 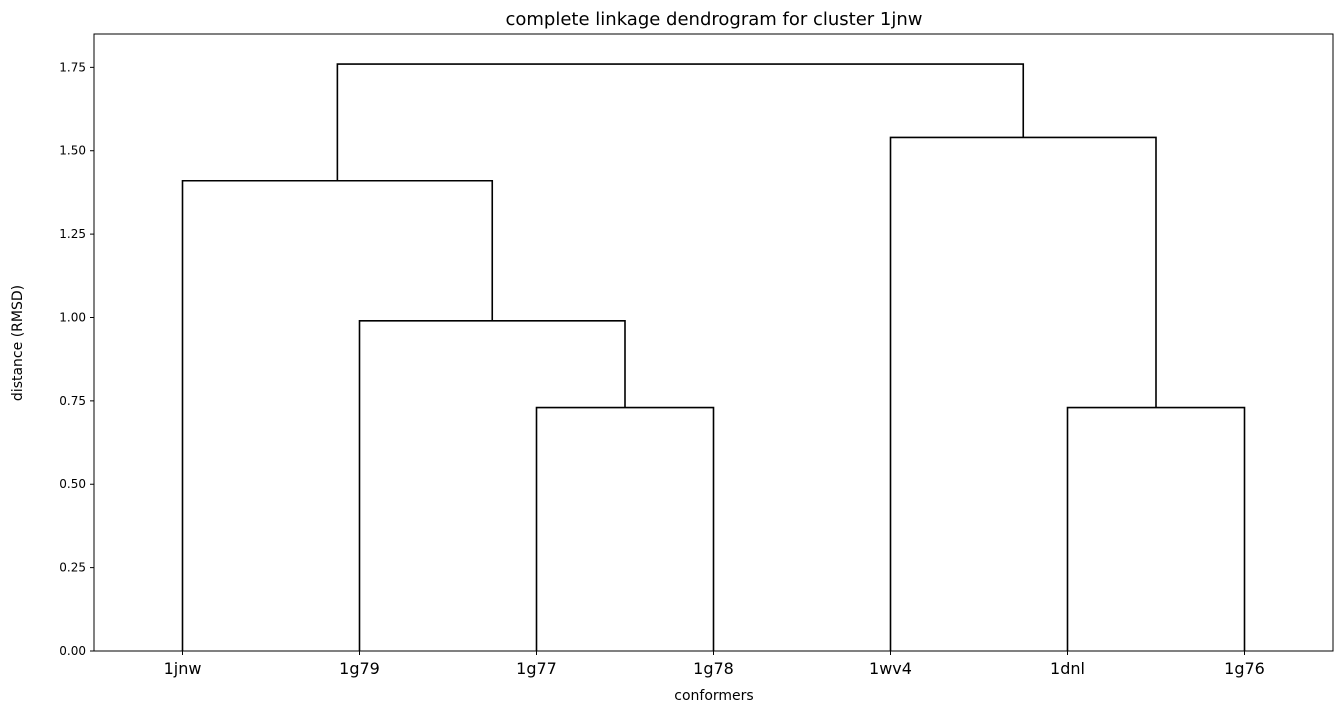 I want to click on y-tick-label: 0.00, so click(x=72, y=651).